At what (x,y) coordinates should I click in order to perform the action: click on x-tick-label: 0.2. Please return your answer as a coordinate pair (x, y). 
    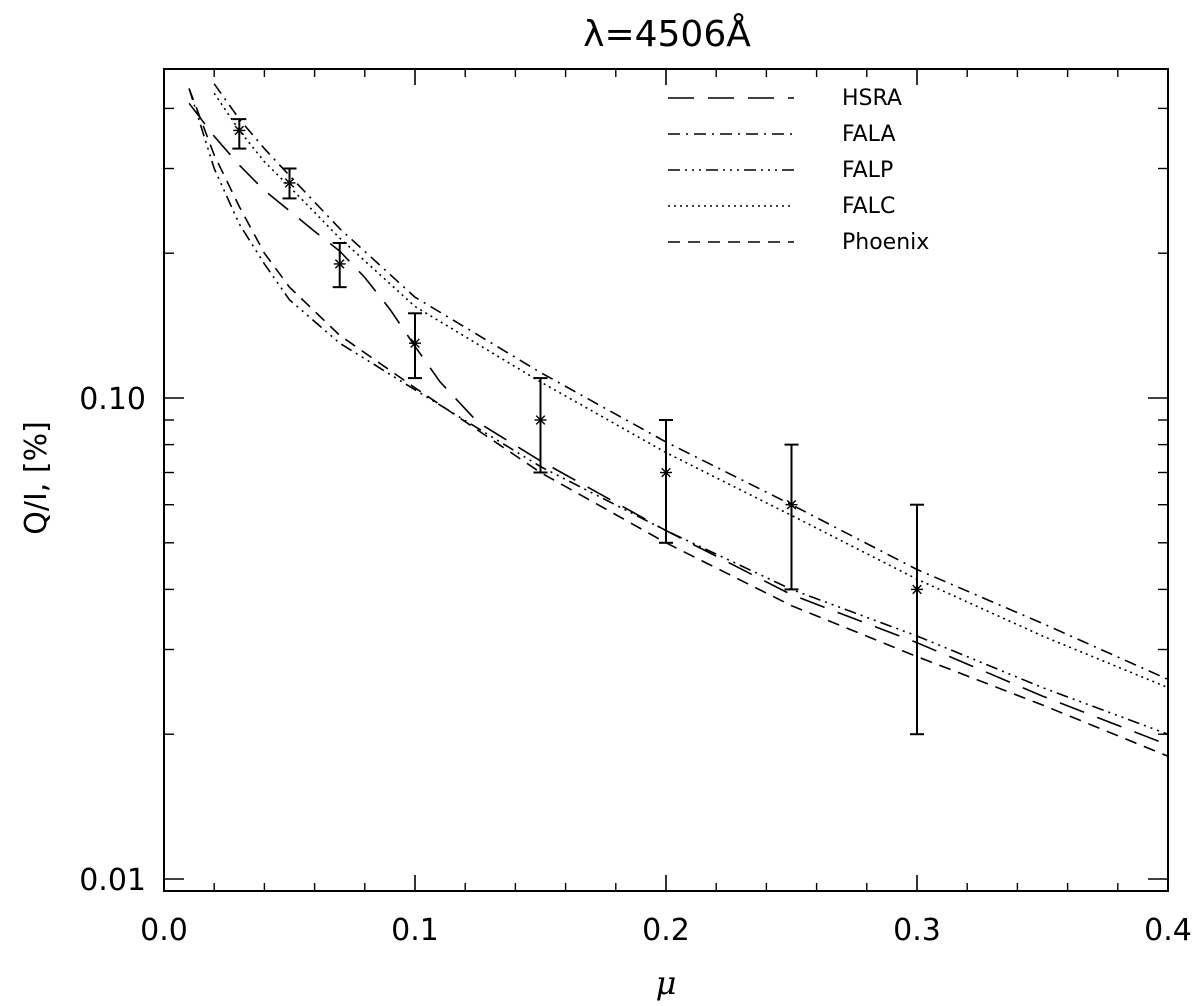
    Looking at the image, I should click on (666, 930).